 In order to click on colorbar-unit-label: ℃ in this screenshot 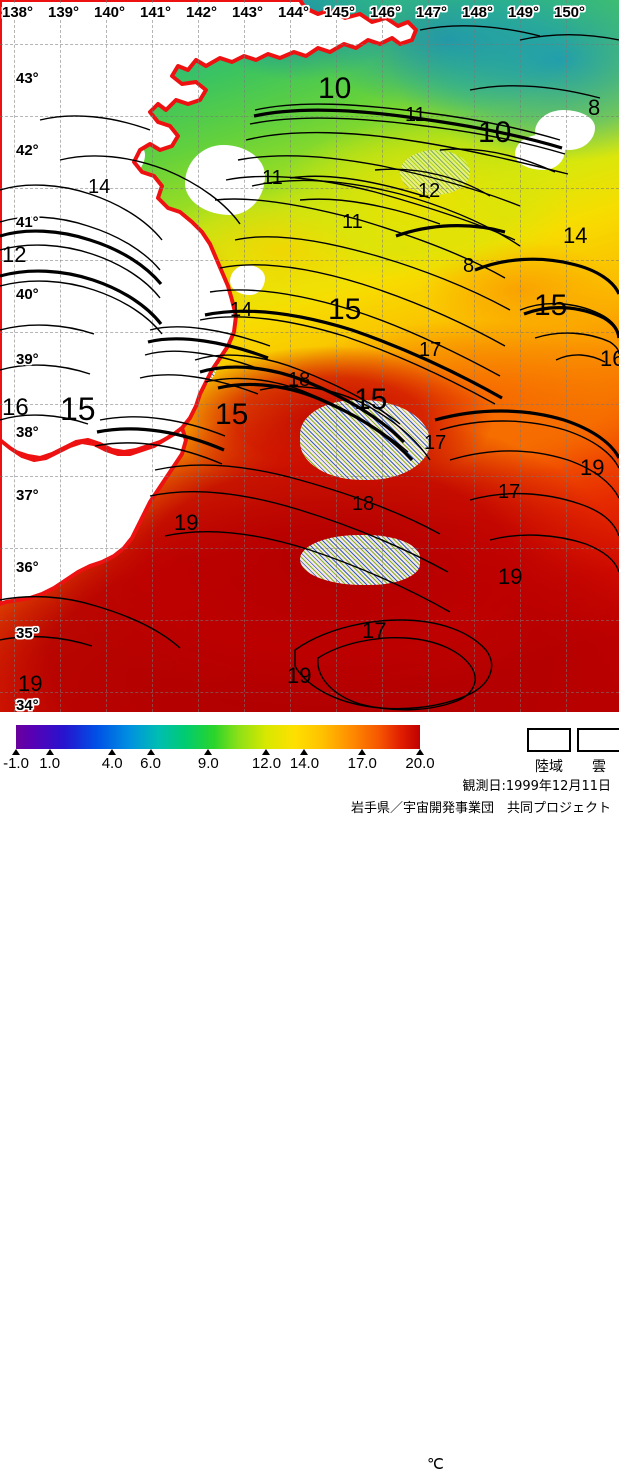, I will do `click(435, 1464)`.